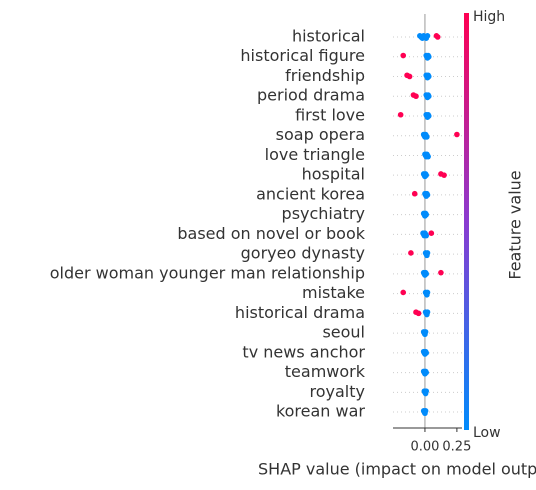 The width and height of the screenshot is (536, 490). What do you see at coordinates (311, 95) in the screenshot?
I see `y-tick-label: period drama` at bounding box center [311, 95].